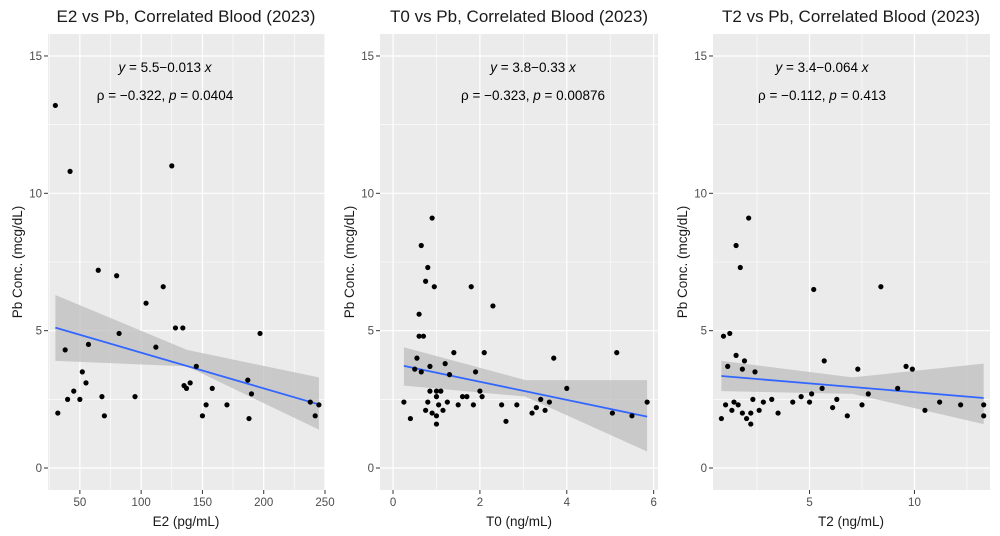 Image resolution: width=1000 pixels, height=536 pixels. Describe the element at coordinates (480, 503) in the screenshot. I see `x-tick-label: 2` at that location.